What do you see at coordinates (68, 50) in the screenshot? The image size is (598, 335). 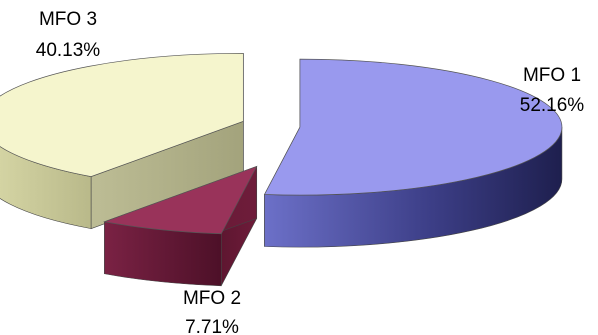 I see `slice-value-mfo-3: 40.13%` at bounding box center [68, 50].